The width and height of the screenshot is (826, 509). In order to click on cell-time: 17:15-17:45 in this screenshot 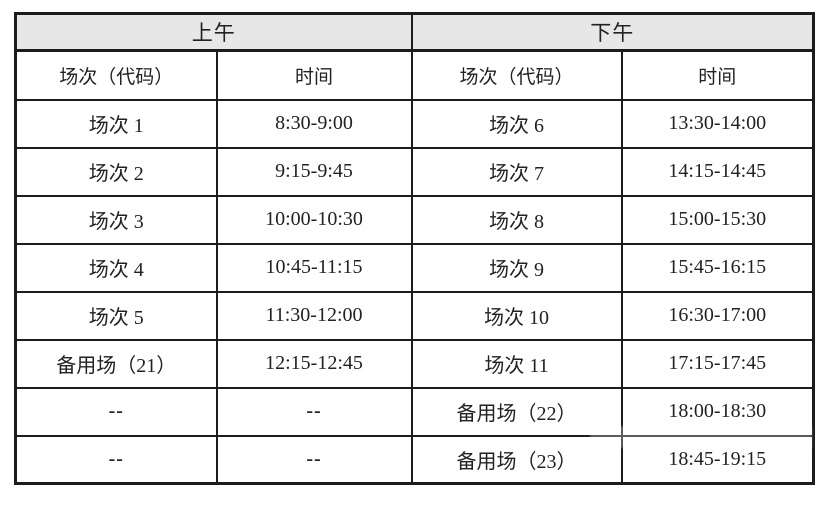, I will do `click(717, 363)`.